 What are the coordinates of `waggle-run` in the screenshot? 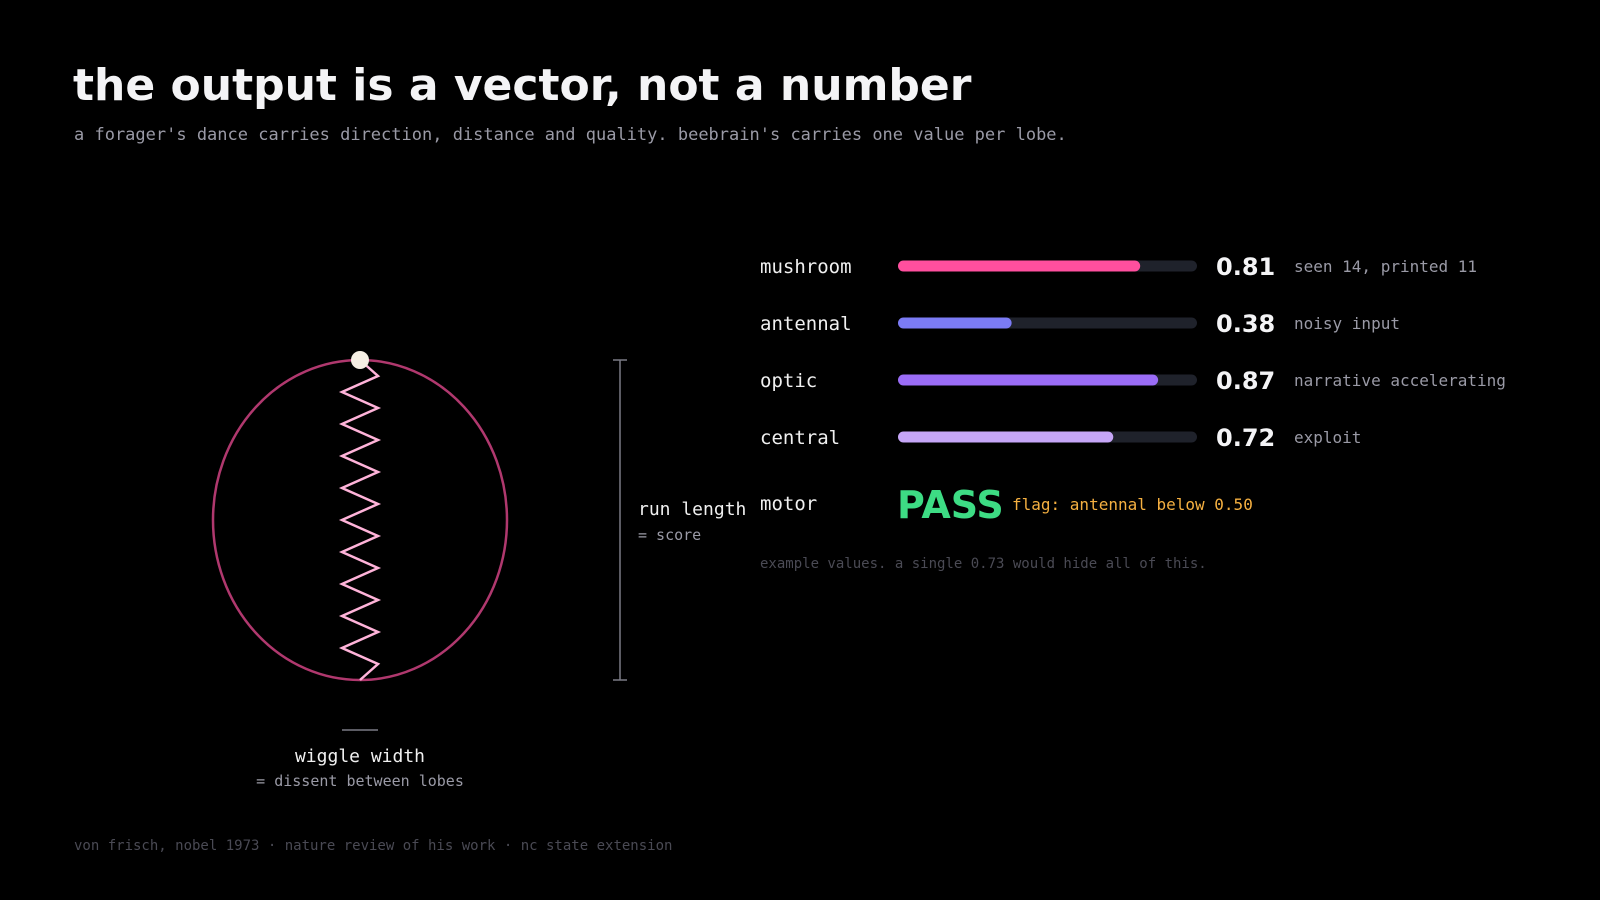 It's located at (360, 520).